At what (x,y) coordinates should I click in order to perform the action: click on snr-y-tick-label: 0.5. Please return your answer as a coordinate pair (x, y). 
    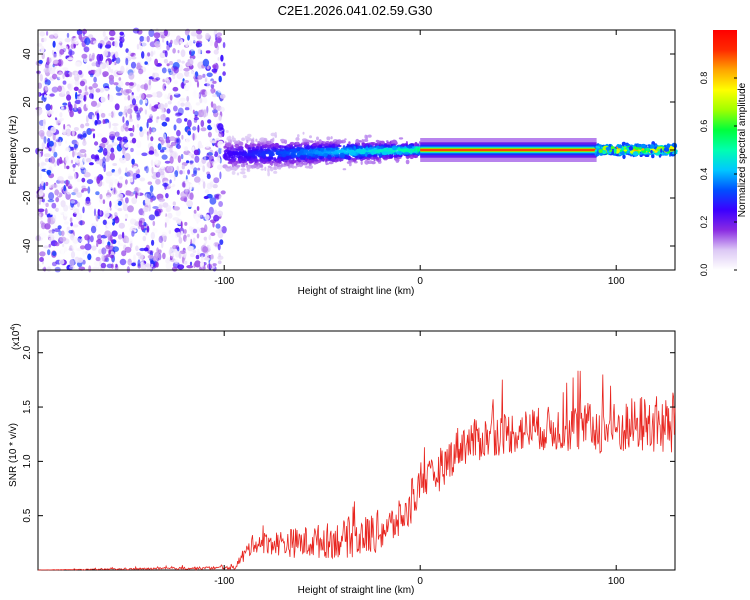
    Looking at the image, I should click on (27, 515).